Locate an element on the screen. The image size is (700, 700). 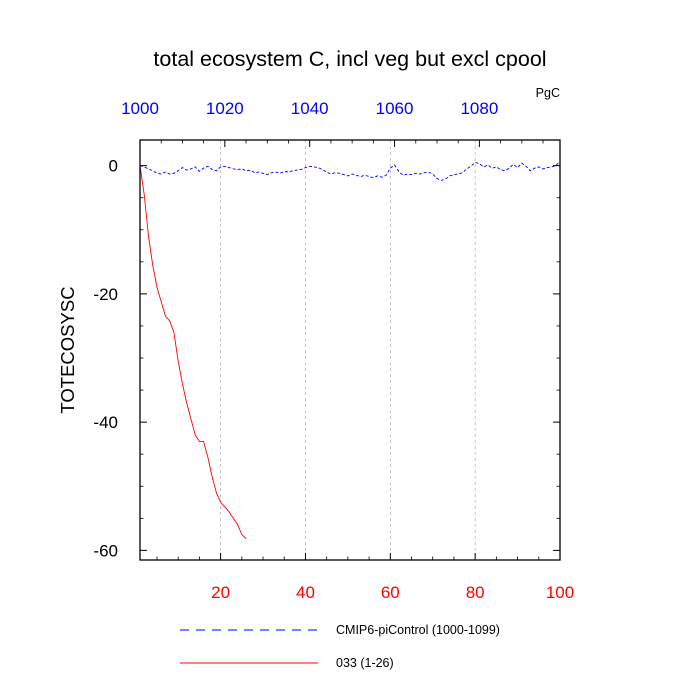
top-tick-label: 1040 is located at coordinates (310, 108).